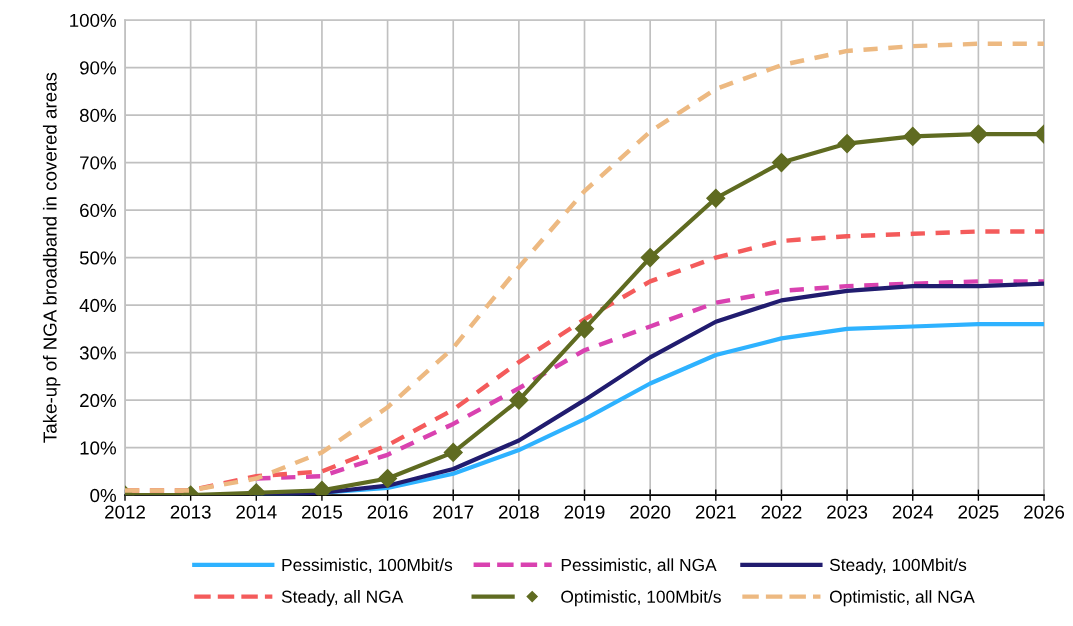  Describe the element at coordinates (93, 20) in the screenshot. I see `y-tick-label: 100%` at that location.